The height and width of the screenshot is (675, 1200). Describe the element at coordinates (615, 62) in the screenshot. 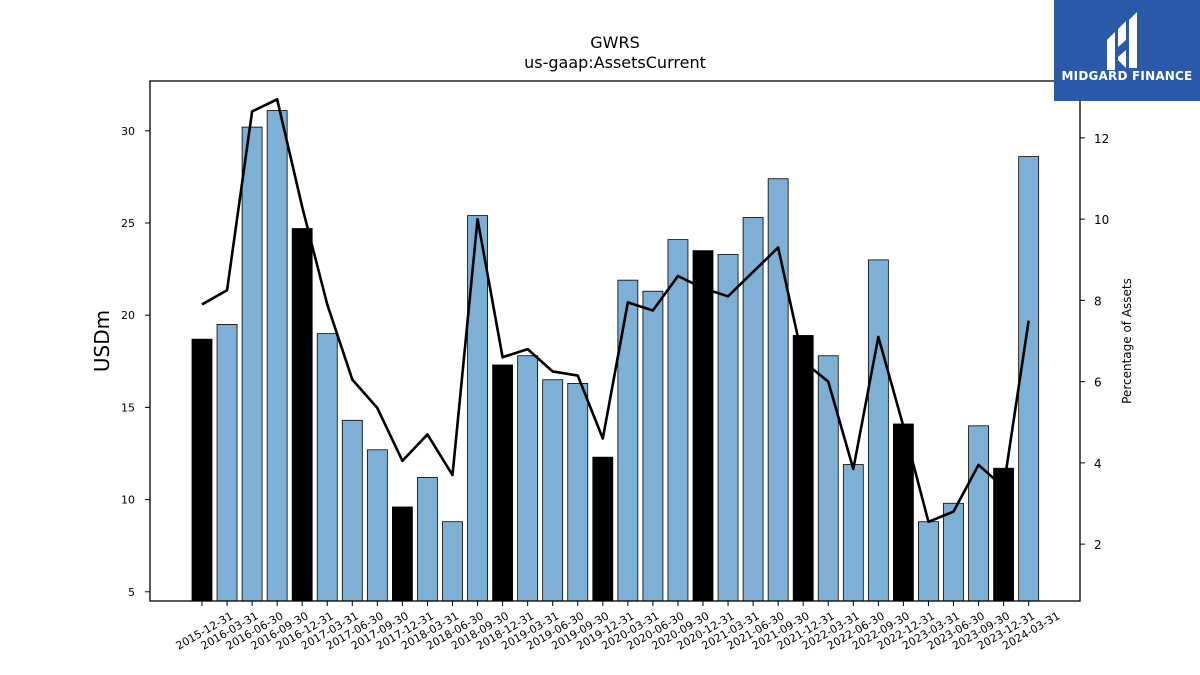

I see `chart-subtitle: us-gaap:AssetsCurrent` at that location.